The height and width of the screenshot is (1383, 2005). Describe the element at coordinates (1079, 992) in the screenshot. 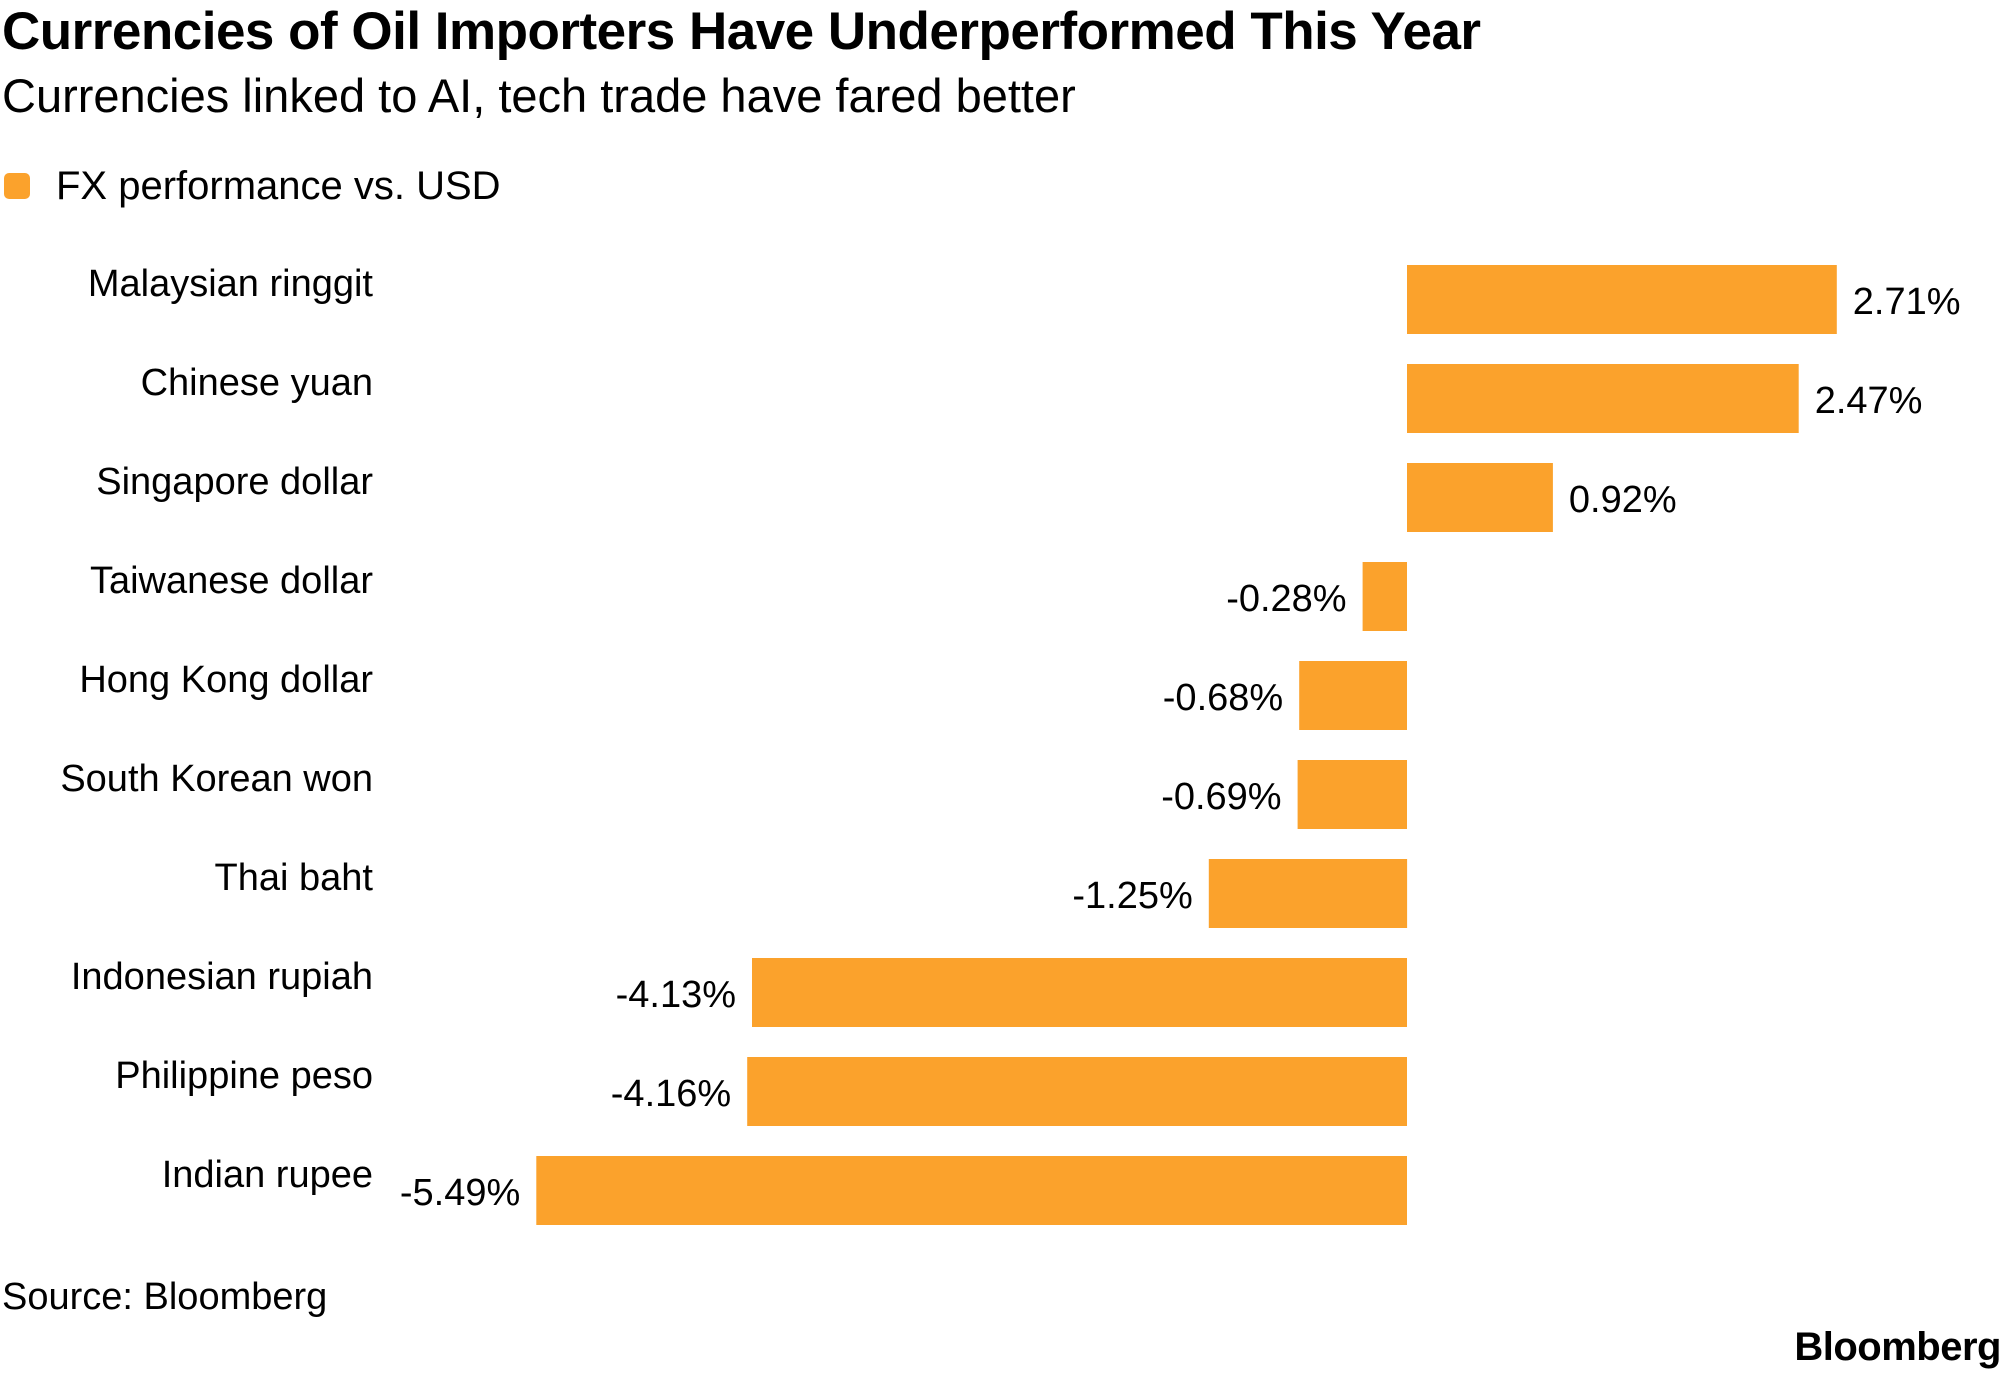

I see `bar-indonesian-rupiah` at that location.